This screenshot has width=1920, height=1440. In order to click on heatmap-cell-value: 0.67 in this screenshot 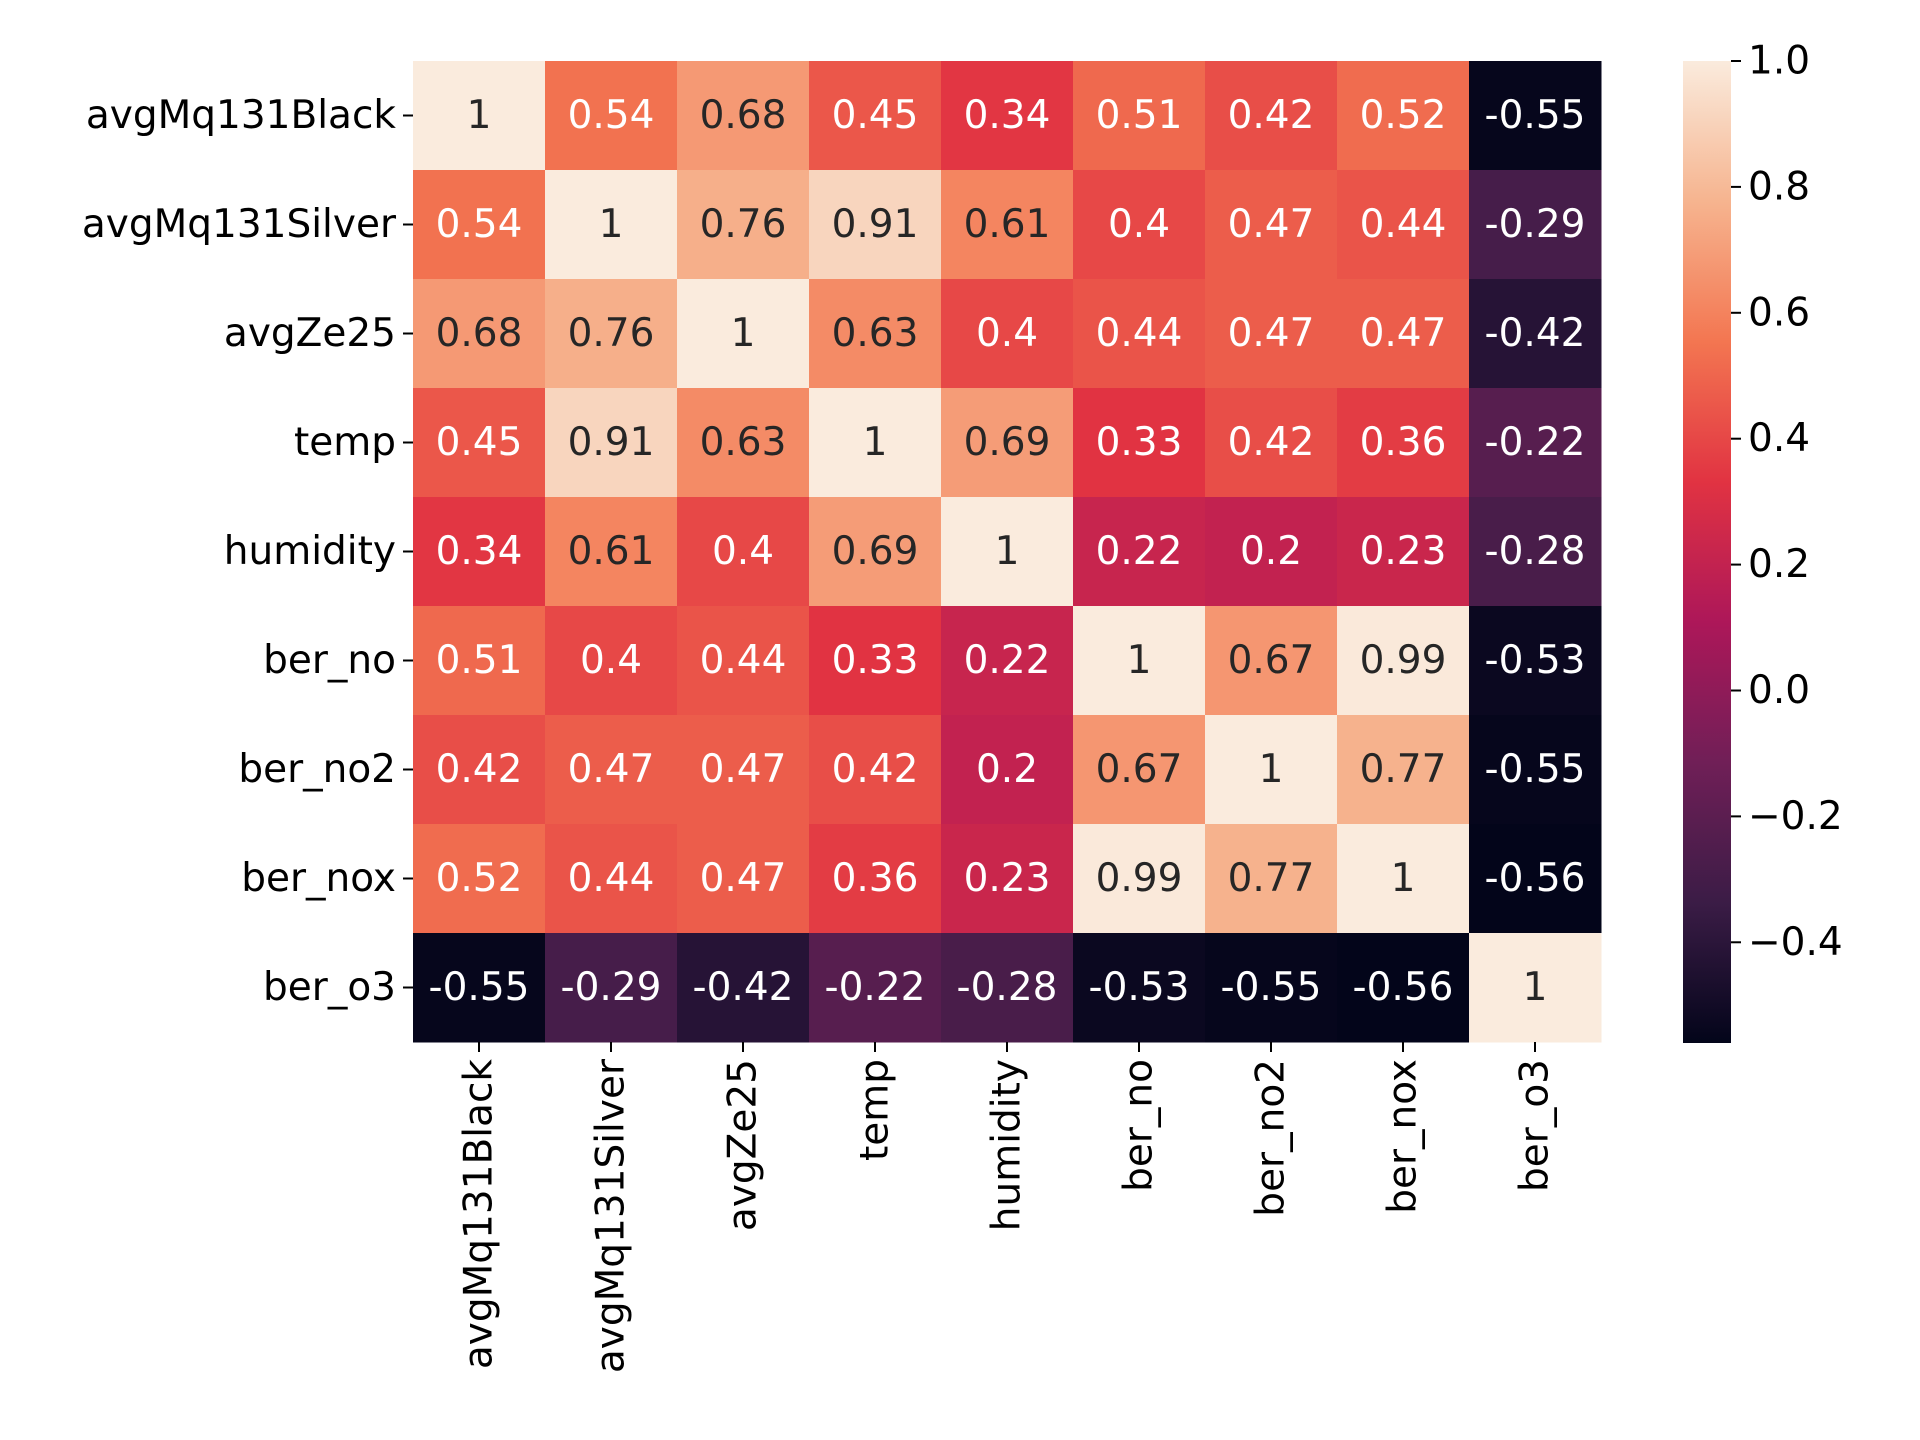, I will do `click(1139, 769)`.